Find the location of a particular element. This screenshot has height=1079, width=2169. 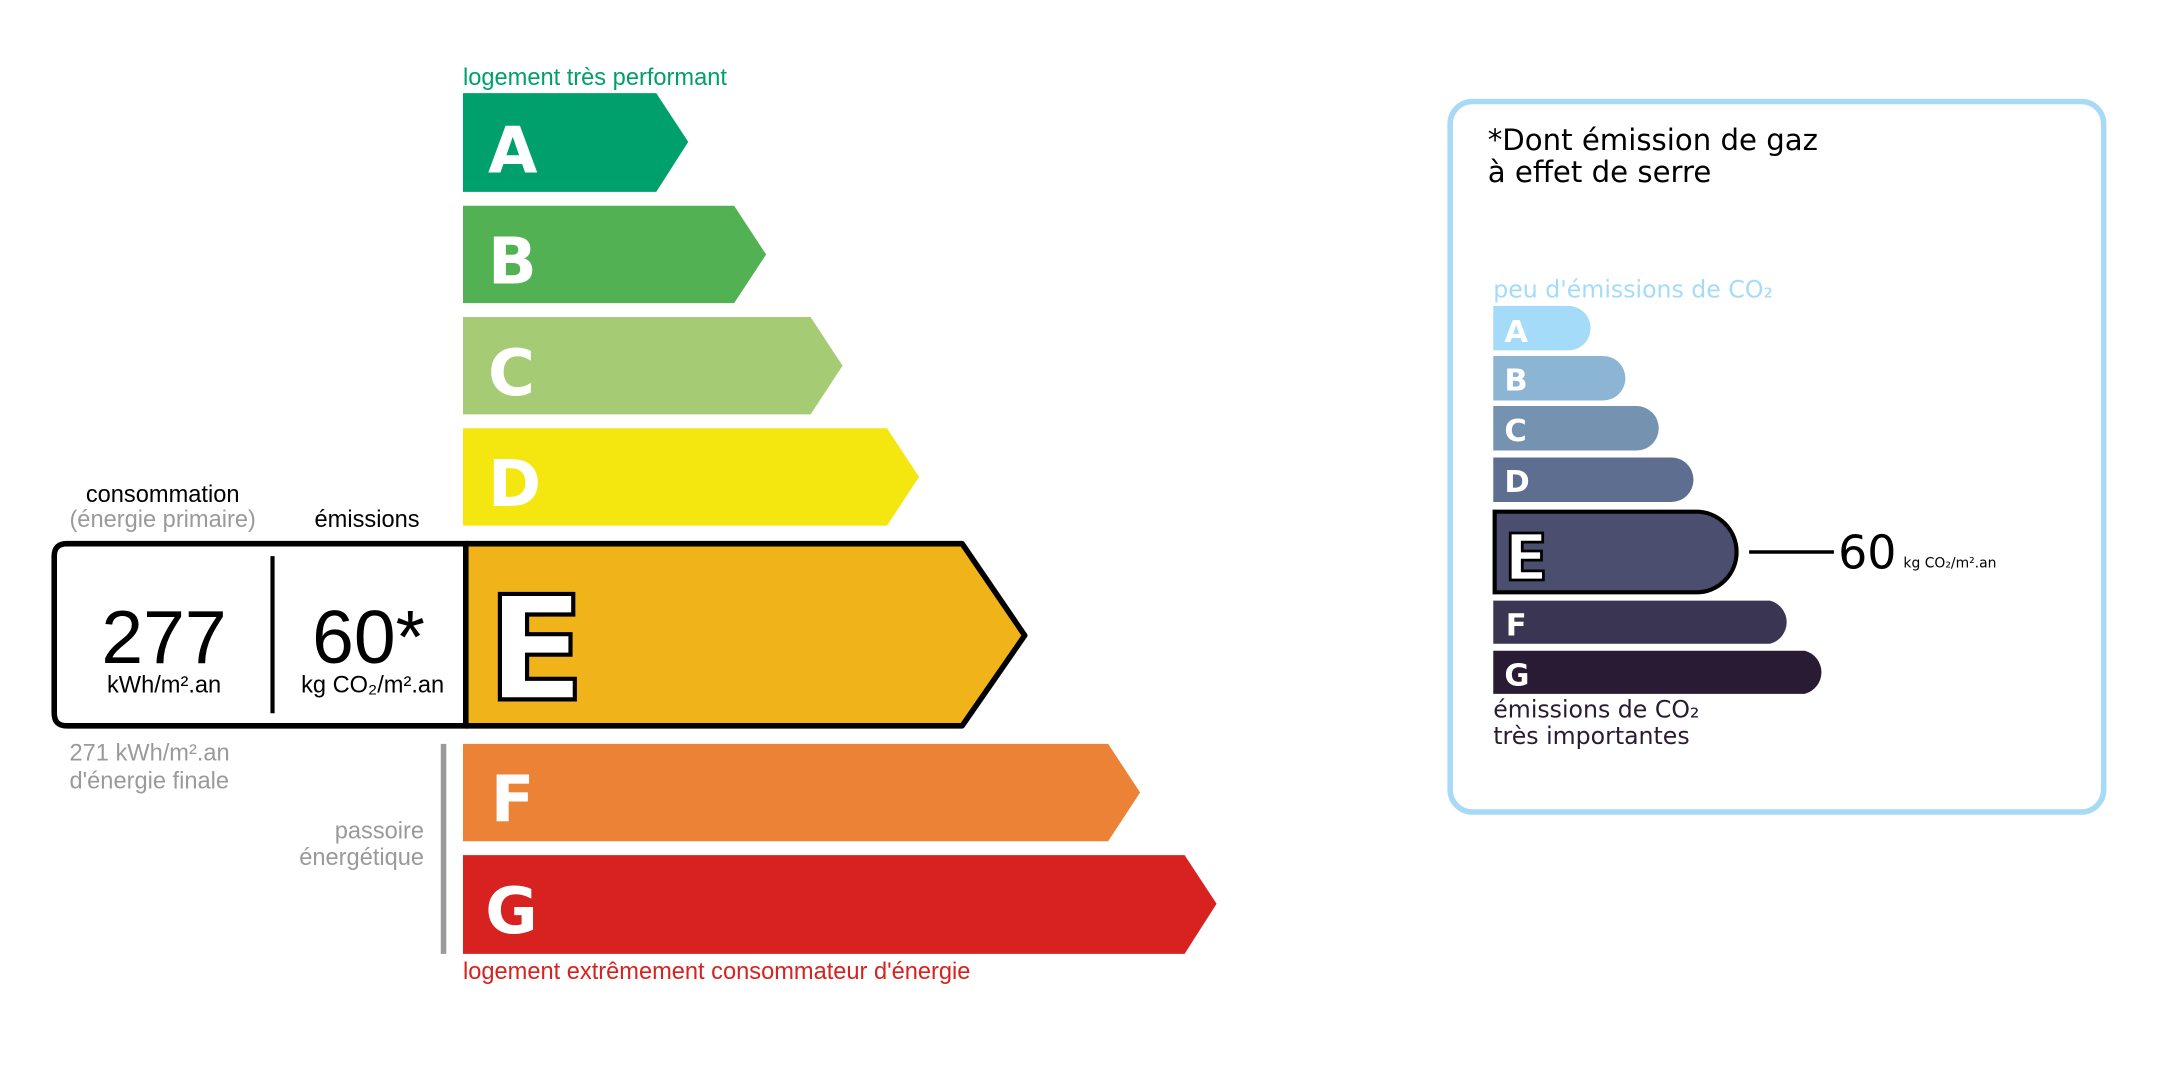

ghg-bar-g is located at coordinates (1657, 672).